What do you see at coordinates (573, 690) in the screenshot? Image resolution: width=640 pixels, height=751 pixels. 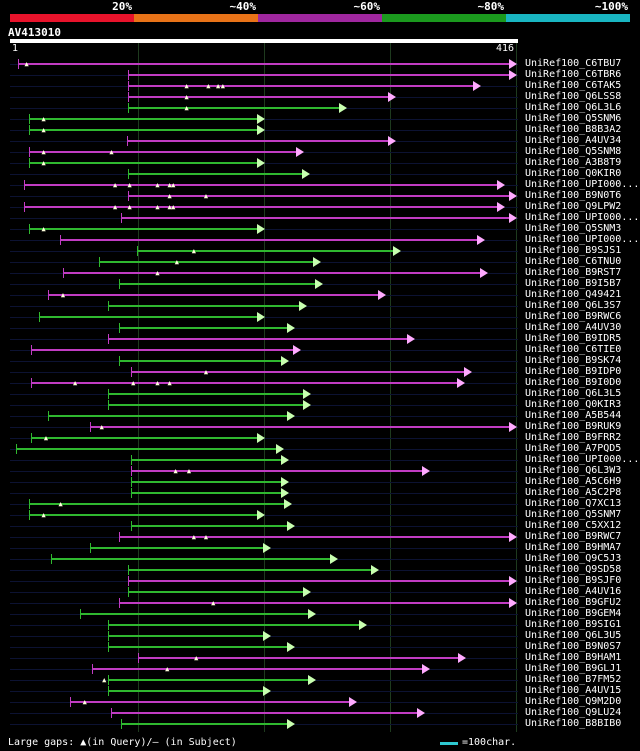 I see `hit-label: UniRef100_A4UV15` at bounding box center [573, 690].